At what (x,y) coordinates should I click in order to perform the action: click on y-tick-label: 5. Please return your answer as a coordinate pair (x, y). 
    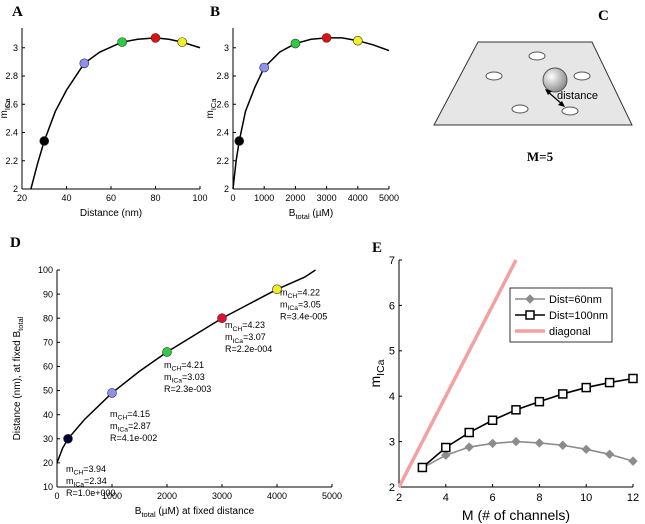
    Looking at the image, I should click on (392, 352).